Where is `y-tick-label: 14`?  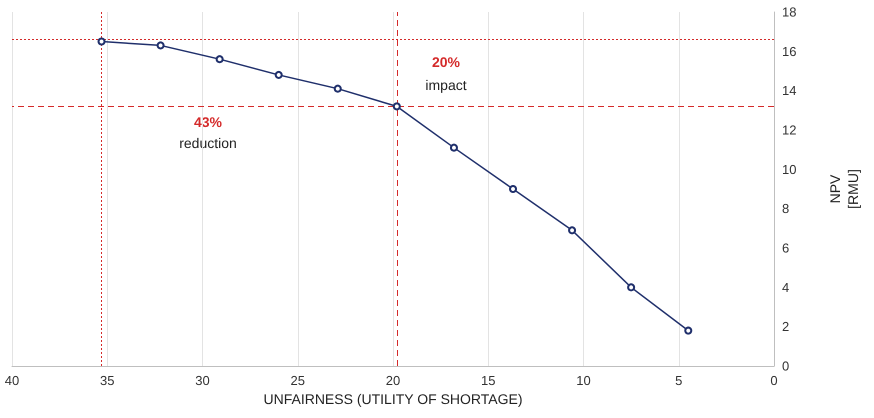
y-tick-label: 14 is located at coordinates (789, 90).